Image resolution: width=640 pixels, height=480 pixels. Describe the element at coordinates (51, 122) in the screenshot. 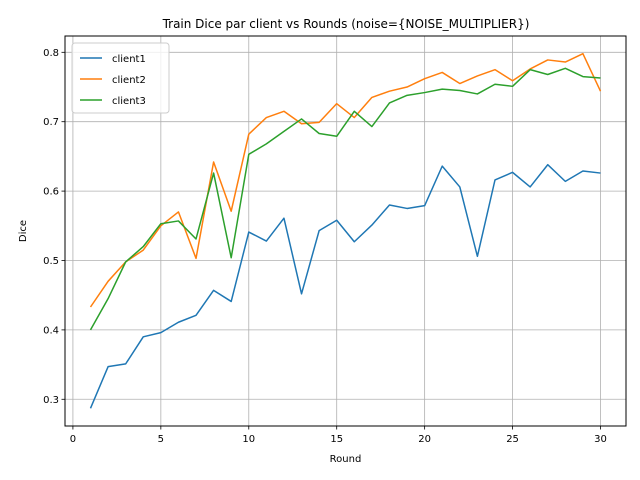

I see `y-tick-label-4: 0.7` at that location.